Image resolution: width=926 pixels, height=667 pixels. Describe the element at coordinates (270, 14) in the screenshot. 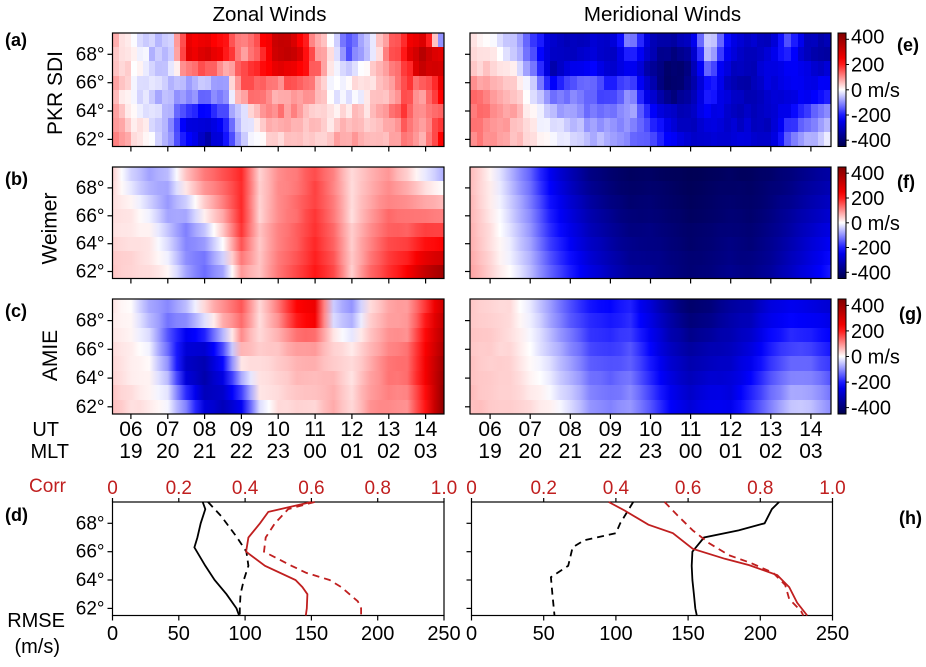

I see `svg-text: Zonal Winds` at that location.